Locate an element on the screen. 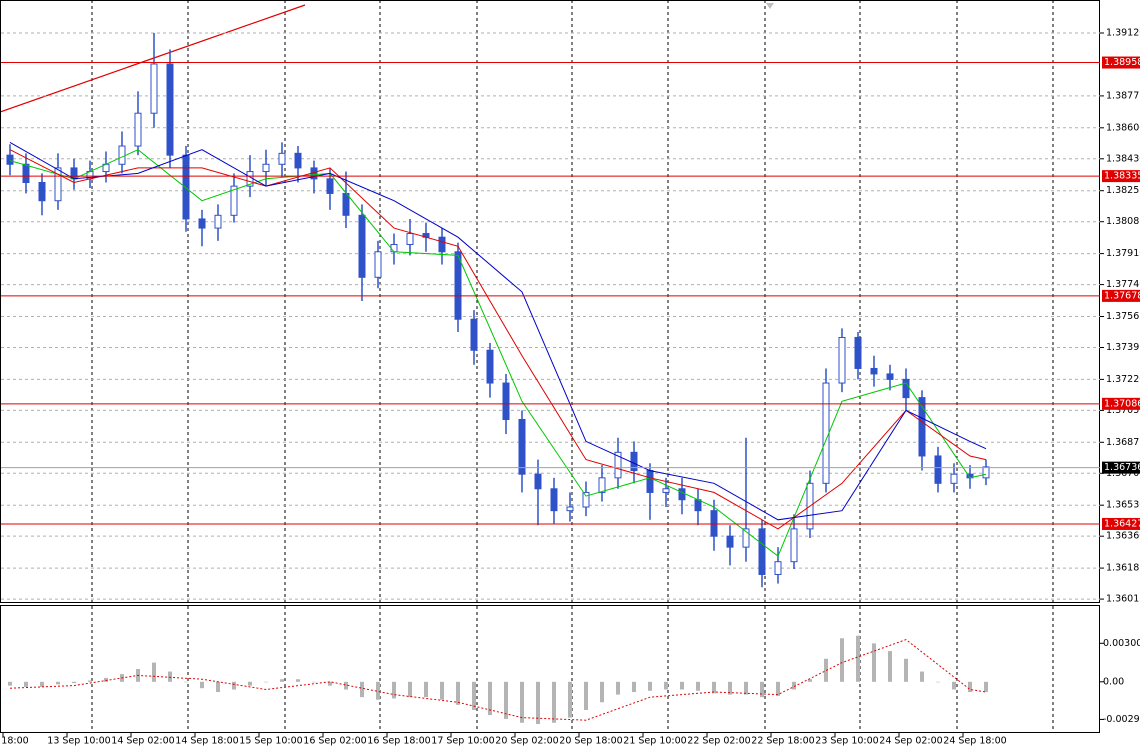 Image resolution: width=1140 pixels, height=754 pixels. level-label: 1.37086 is located at coordinates (1122, 403).